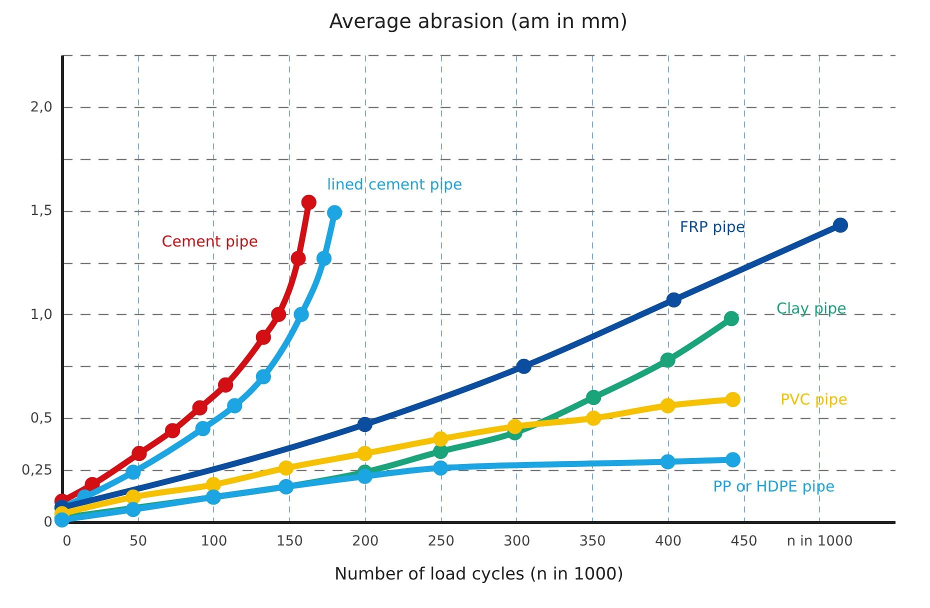 Image resolution: width=930 pixels, height=608 pixels. What do you see at coordinates (478, 21) in the screenshot?
I see `chart-title: Average abrasion (am in mm)` at bounding box center [478, 21].